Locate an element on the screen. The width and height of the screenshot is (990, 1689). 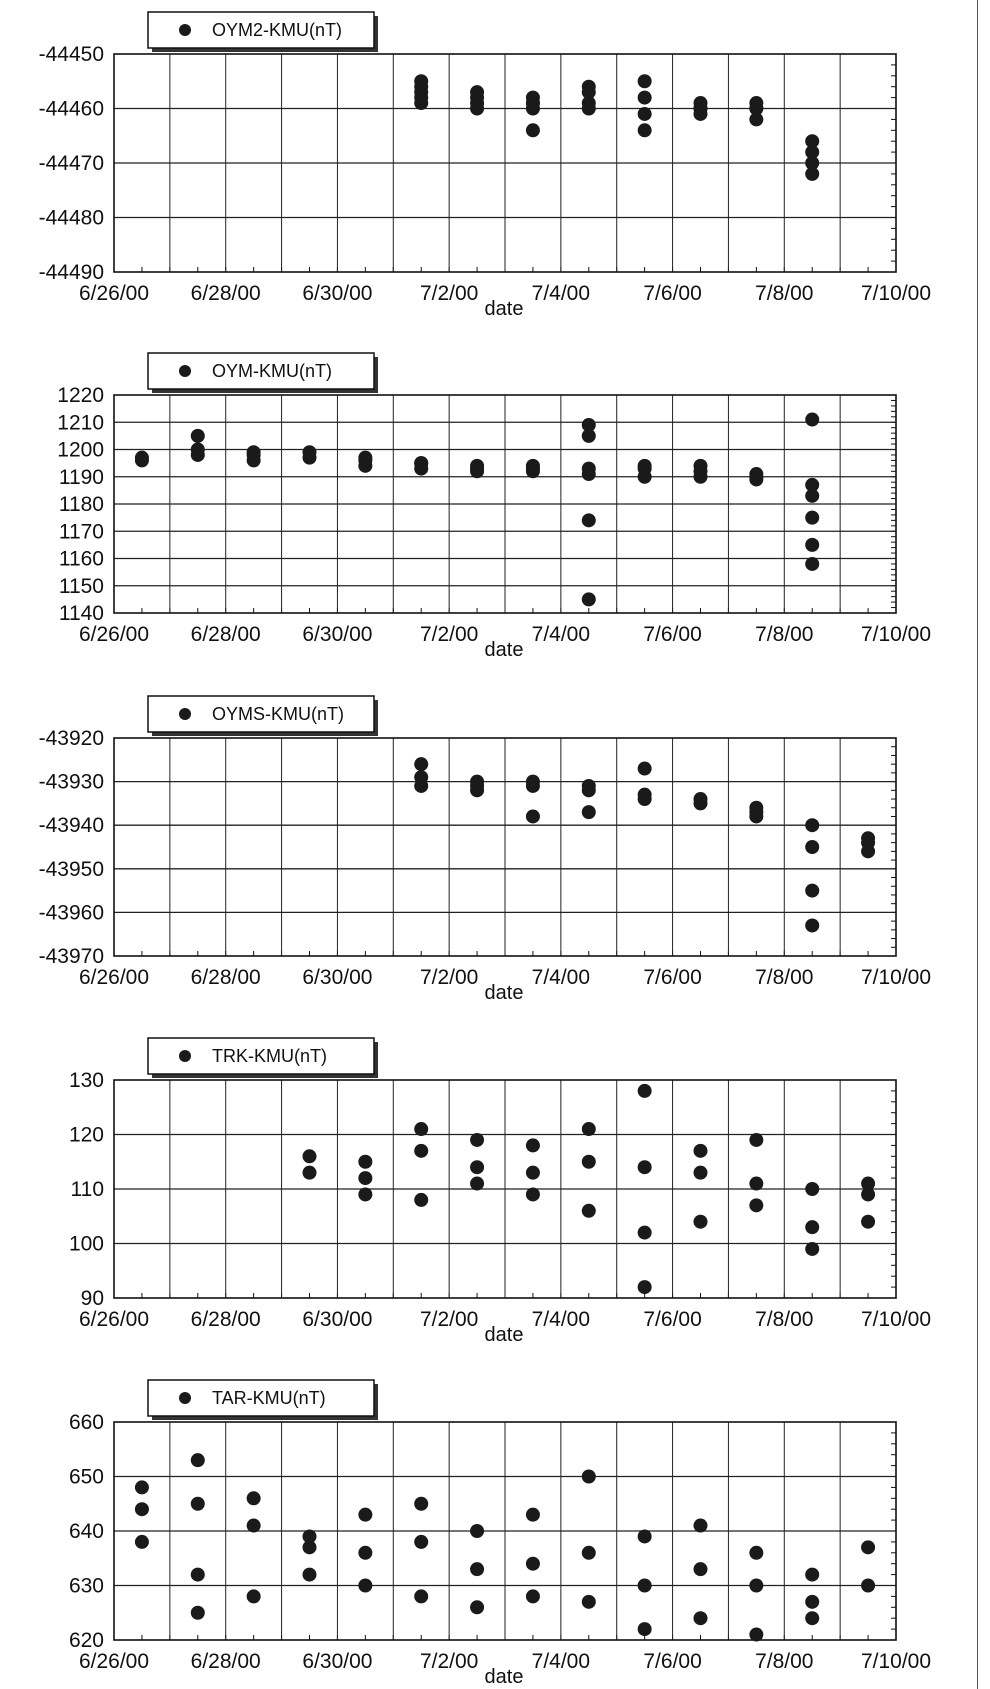
y-tick-label: 1160 is located at coordinates (81, 559).